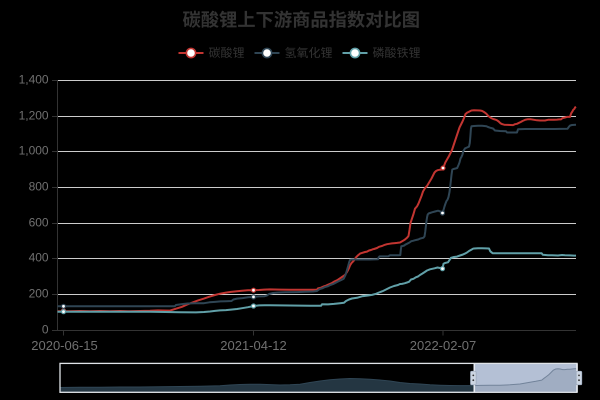  Describe the element at coordinates (34, 151) in the screenshot. I see `svg-text: 1,000` at that location.